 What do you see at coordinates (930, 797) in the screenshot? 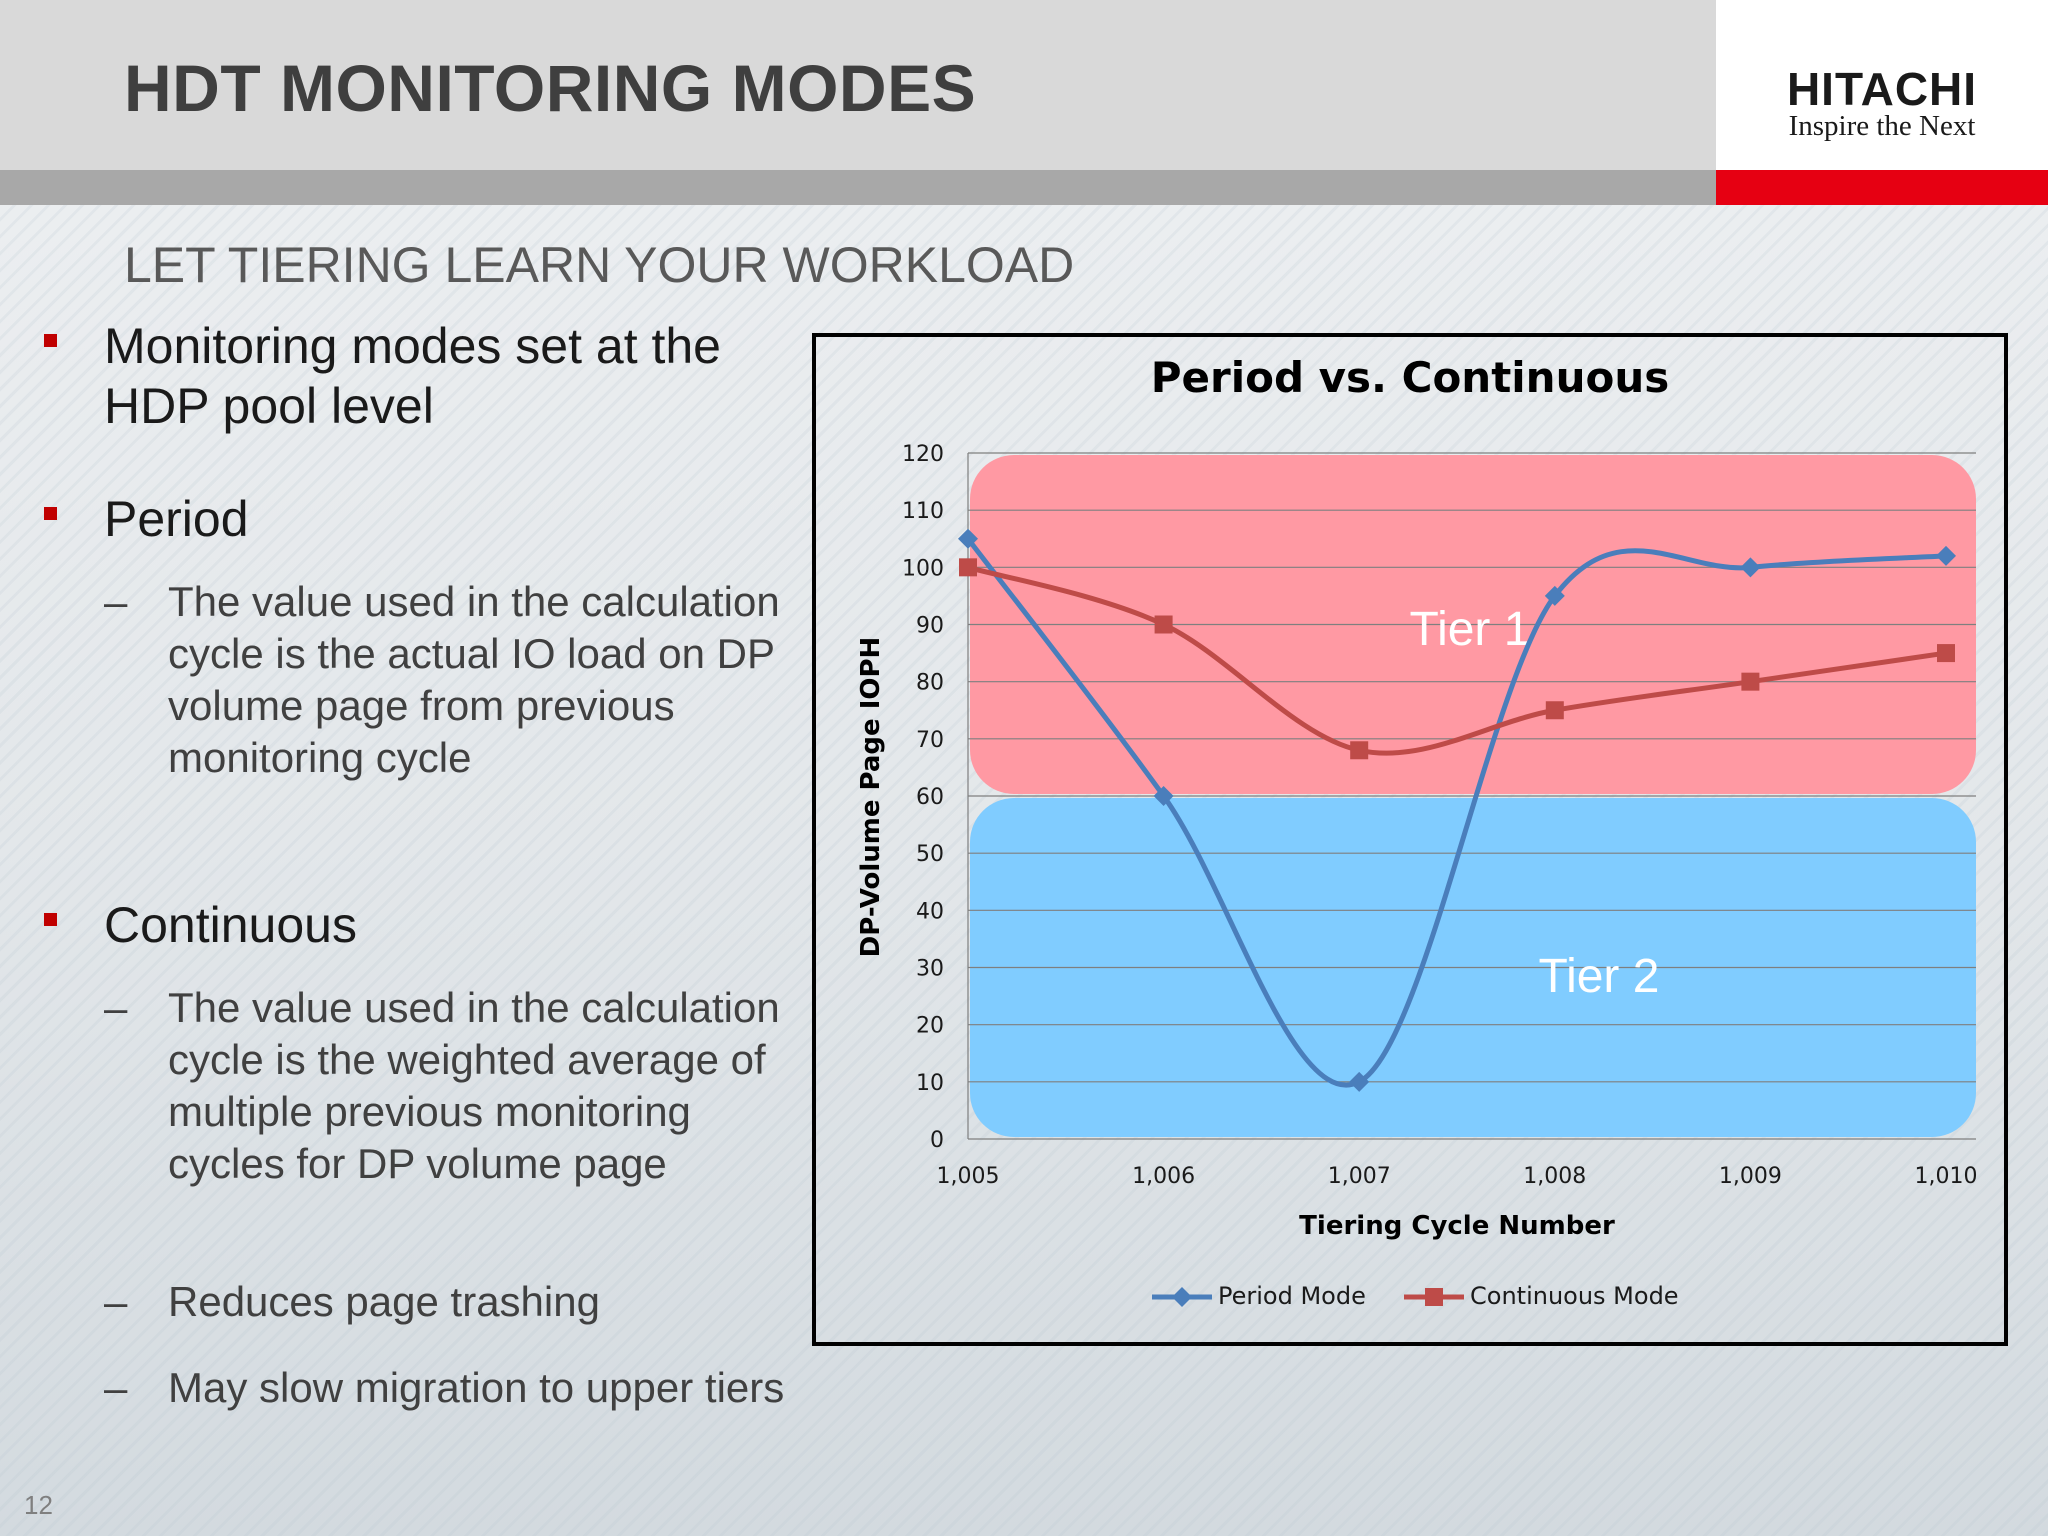
I see `y-tick-label: 60` at bounding box center [930, 797].